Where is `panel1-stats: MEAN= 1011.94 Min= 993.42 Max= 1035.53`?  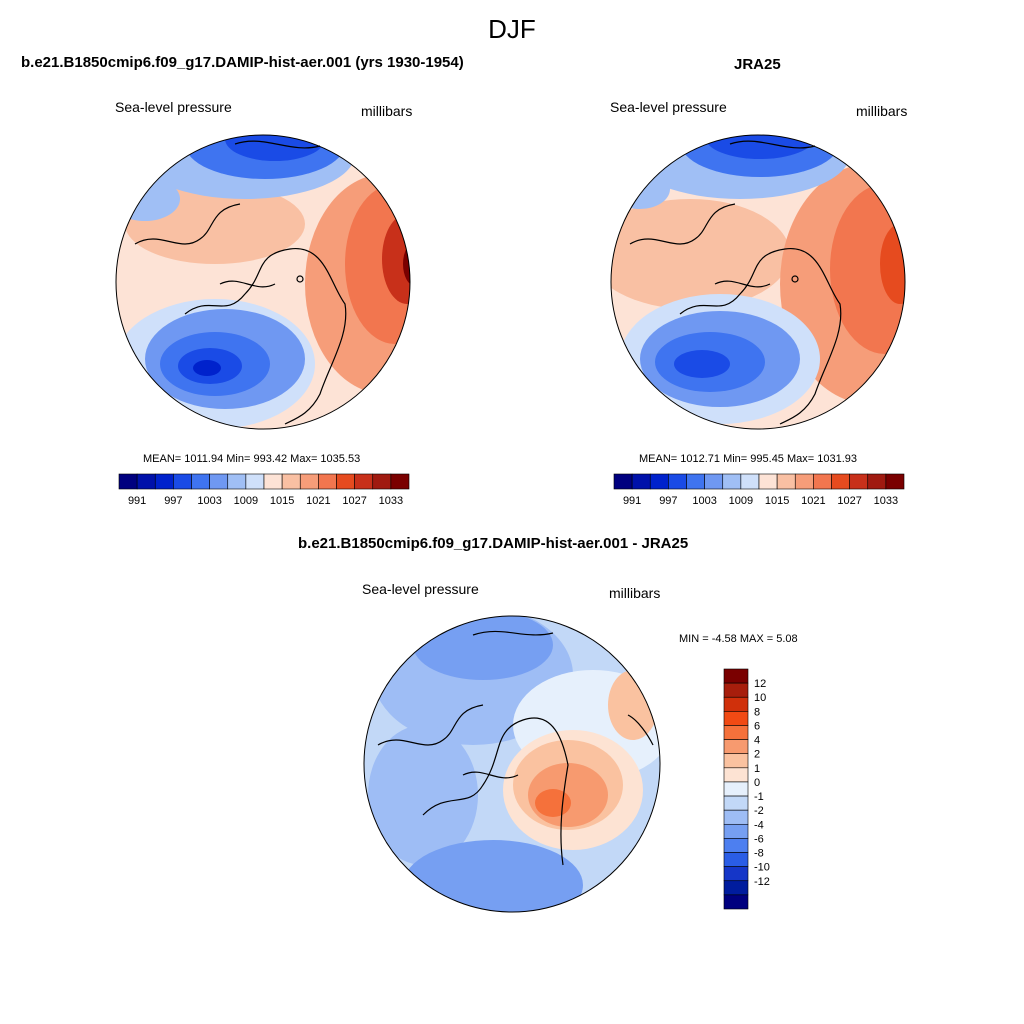
panel1-stats: MEAN= 1011.94 Min= 993.42 Max= 1035.53 is located at coordinates (252, 459).